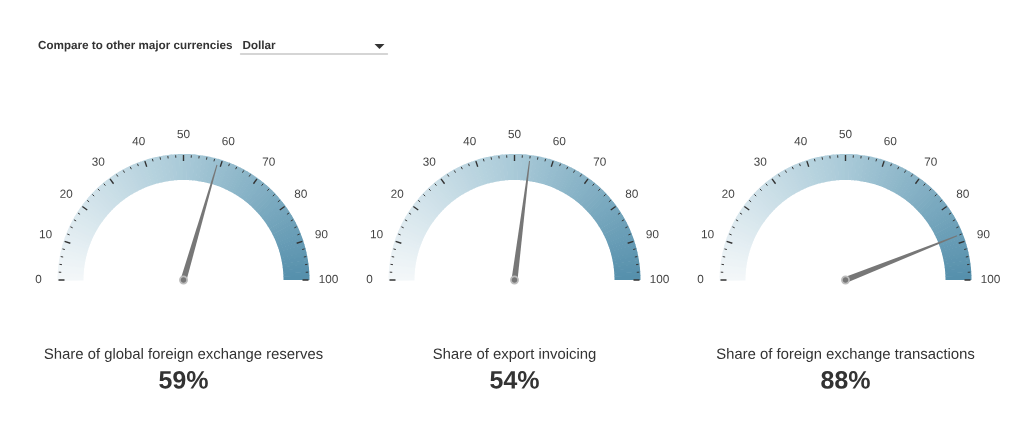 The image size is (1024, 424). I want to click on text: Dollar, so click(259, 45).